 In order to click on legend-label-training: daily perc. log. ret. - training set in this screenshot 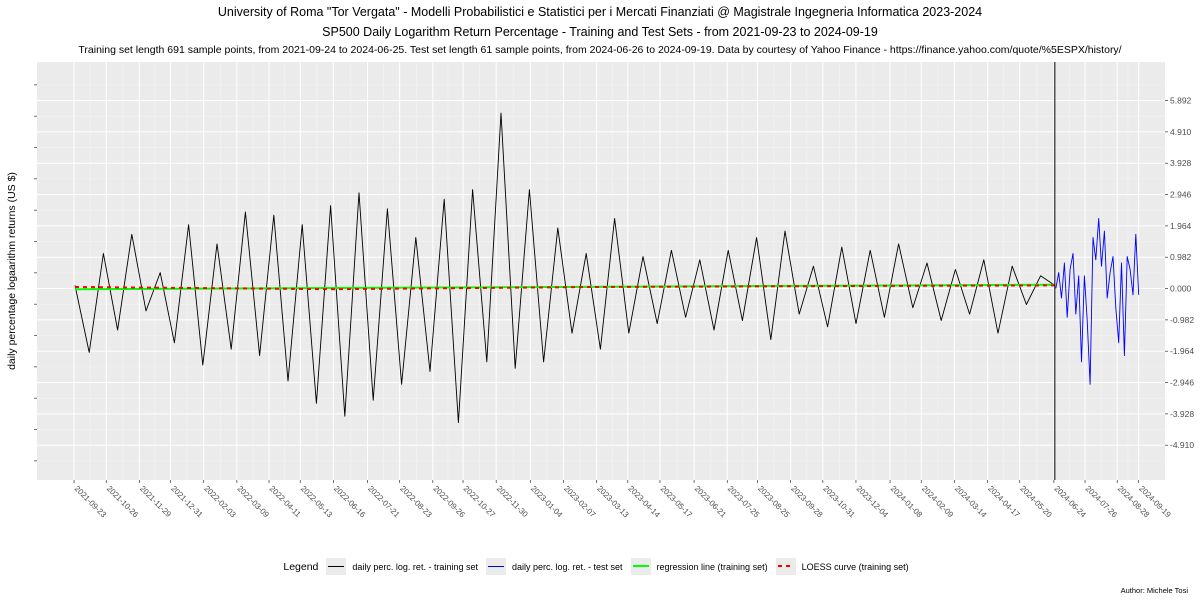, I will do `click(415, 566)`.